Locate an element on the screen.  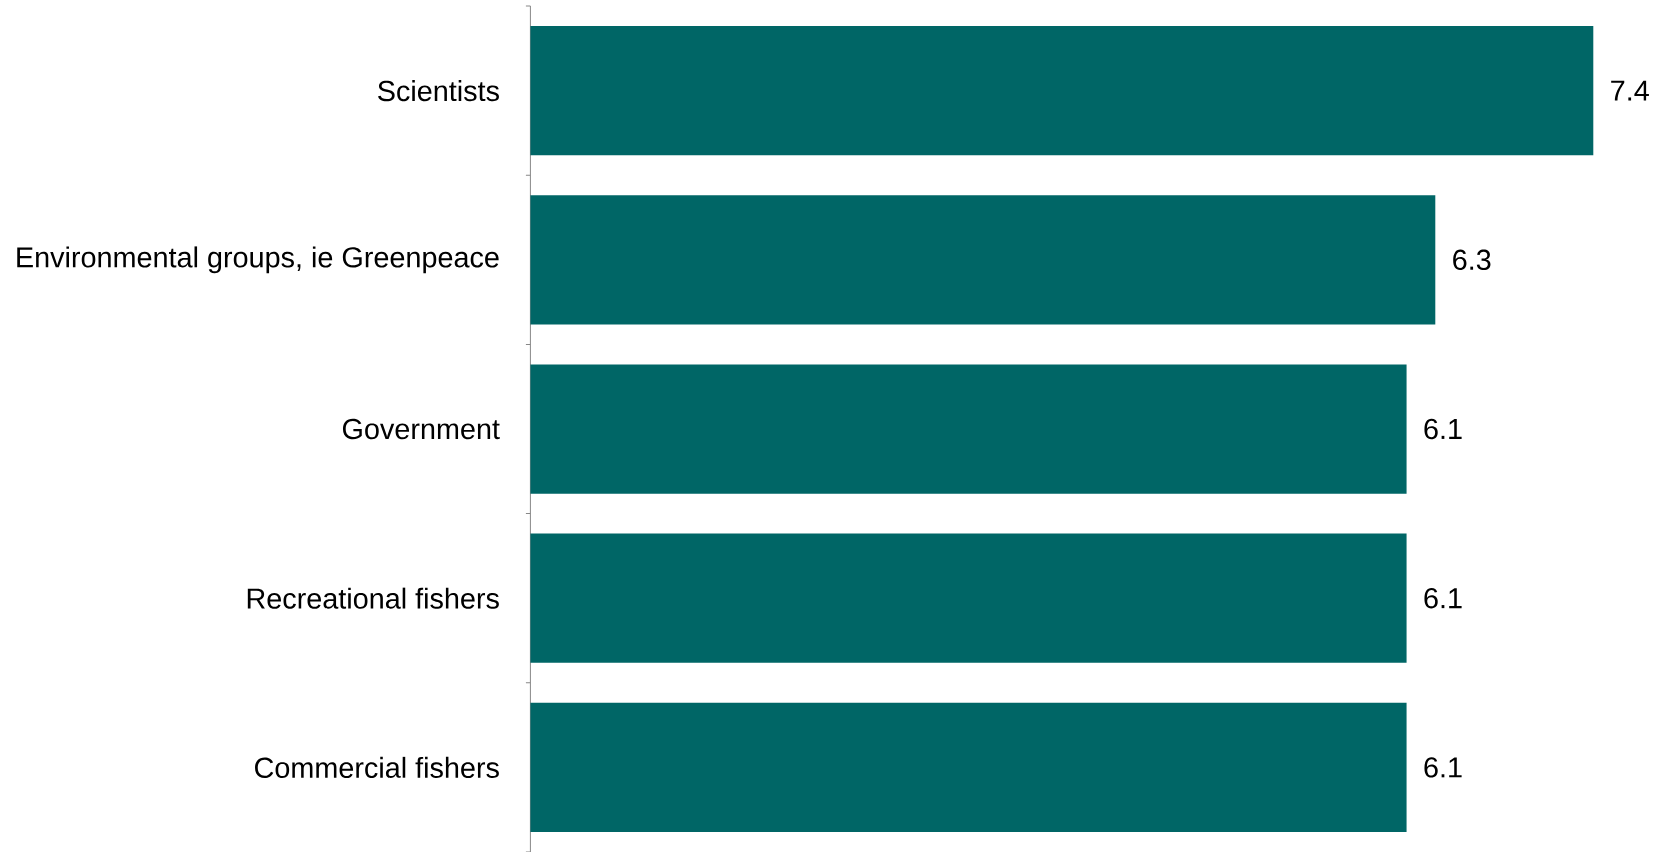
y-tick-label: Government is located at coordinates (421, 429).